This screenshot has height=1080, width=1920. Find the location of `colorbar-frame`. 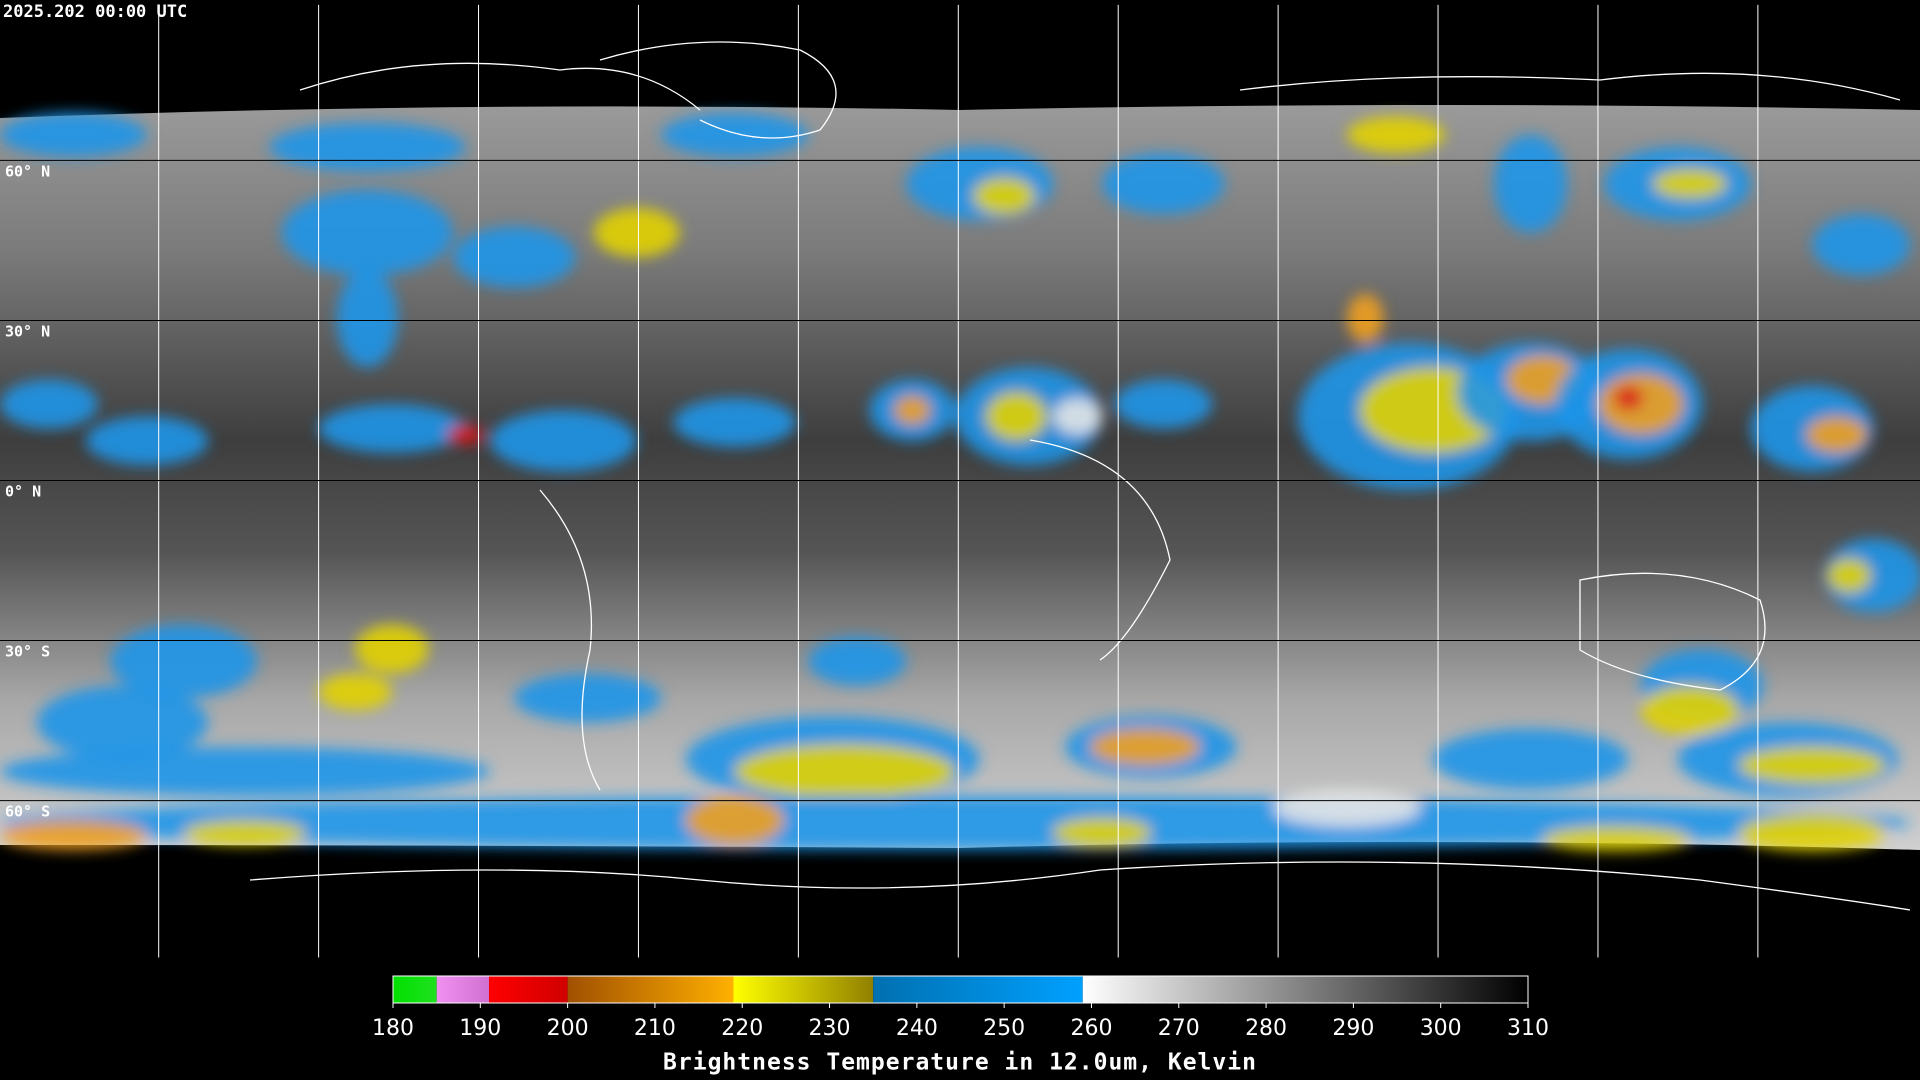

colorbar-frame is located at coordinates (960, 989).